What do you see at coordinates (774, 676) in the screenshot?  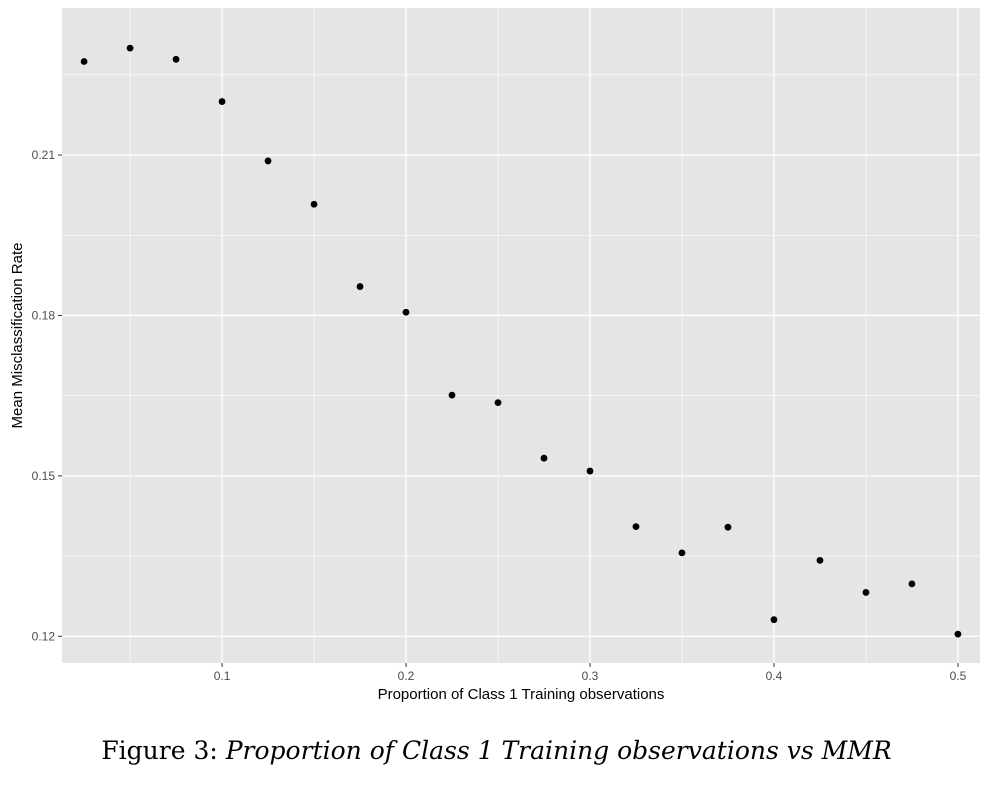 I see `x-tick-label: 0.4` at bounding box center [774, 676].